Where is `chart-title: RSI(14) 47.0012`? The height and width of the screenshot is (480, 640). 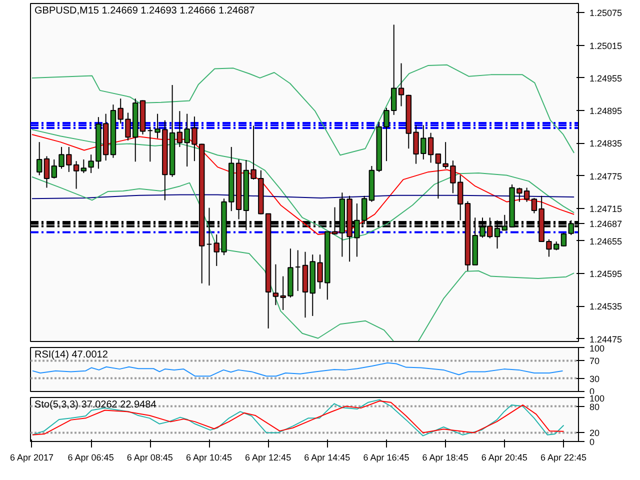 chart-title: RSI(14) 47.0012 is located at coordinates (71, 355).